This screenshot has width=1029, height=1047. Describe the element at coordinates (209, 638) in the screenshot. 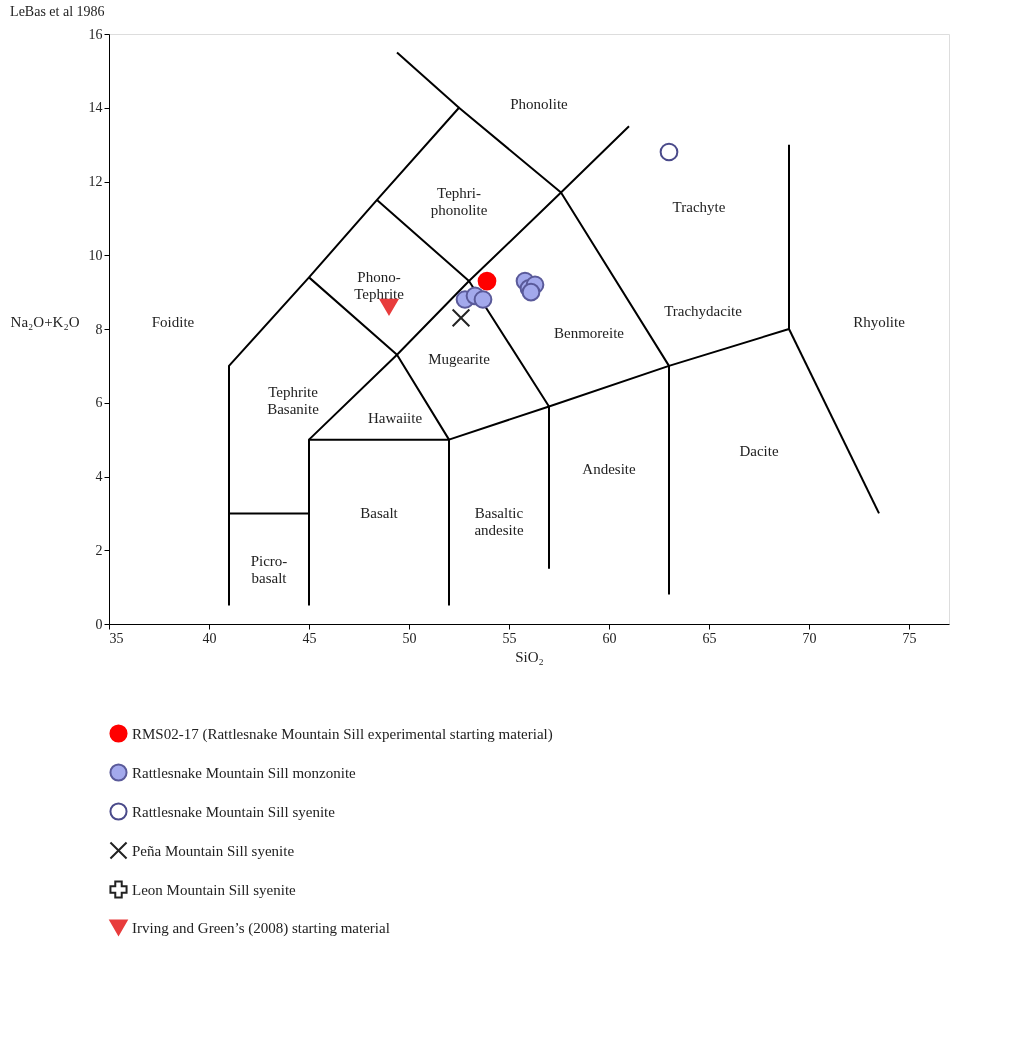

I see `x-tick-label: 40` at that location.